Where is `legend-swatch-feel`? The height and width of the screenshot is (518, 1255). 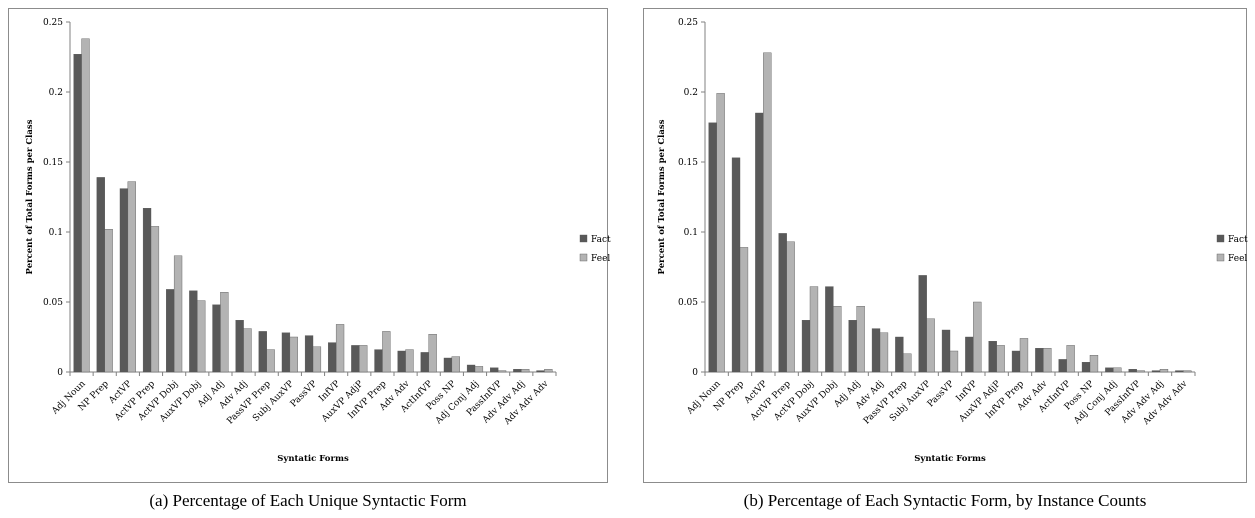 legend-swatch-feel is located at coordinates (583, 257).